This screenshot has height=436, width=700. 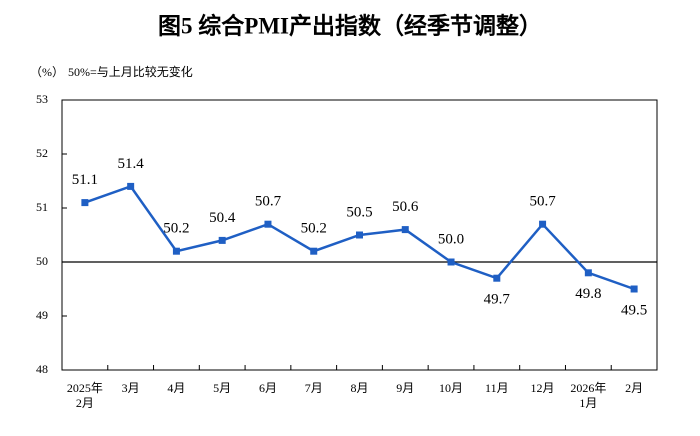 I want to click on y-tick-label: 49, so click(x=42, y=315).